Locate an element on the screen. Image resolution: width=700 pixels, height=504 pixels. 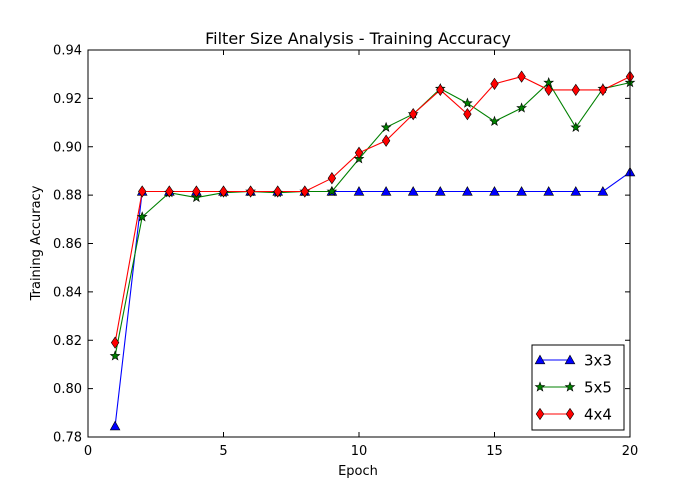
y-tick-label: 0.84 is located at coordinates (67, 292).